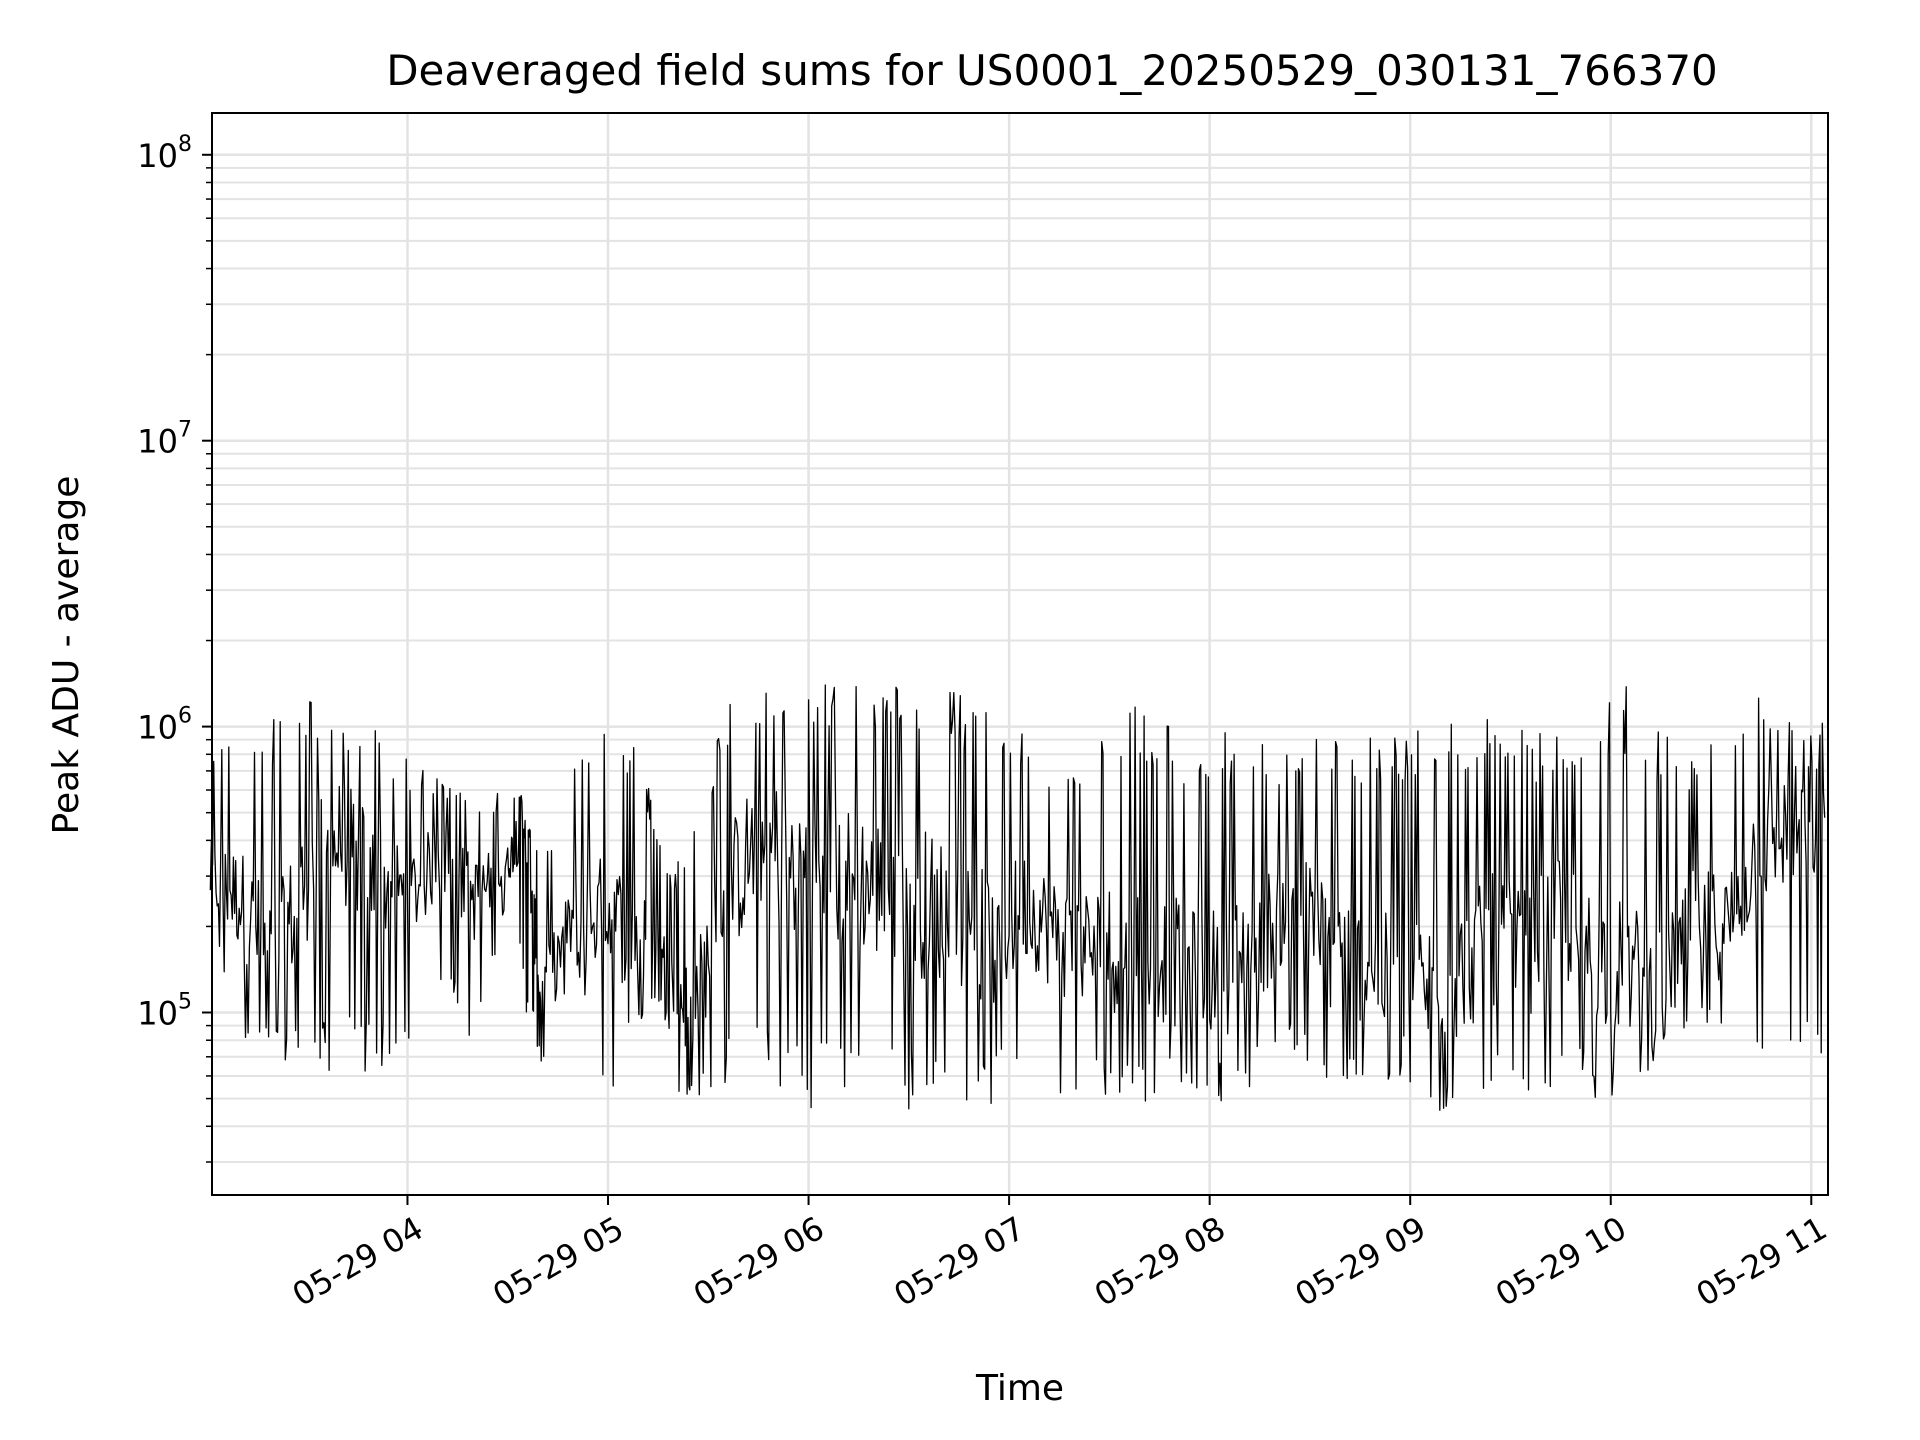 This screenshot has height=1440, width=1920. I want to click on y-tick-label: 10⁷, so click(164, 439).